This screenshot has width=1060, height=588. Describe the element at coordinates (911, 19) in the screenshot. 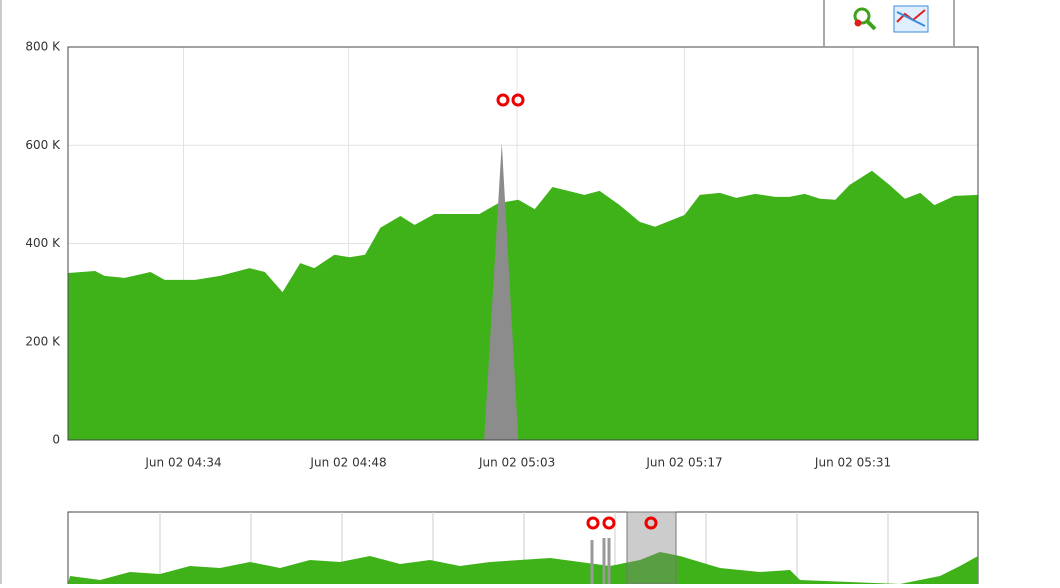

I see `chart-options-button` at that location.